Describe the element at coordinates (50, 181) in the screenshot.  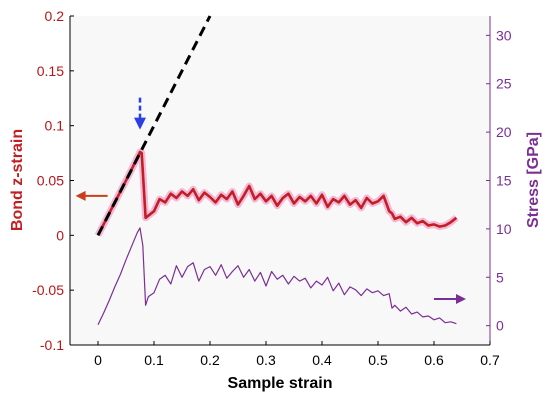
I see `y-tick-label-left: 0.05` at that location.